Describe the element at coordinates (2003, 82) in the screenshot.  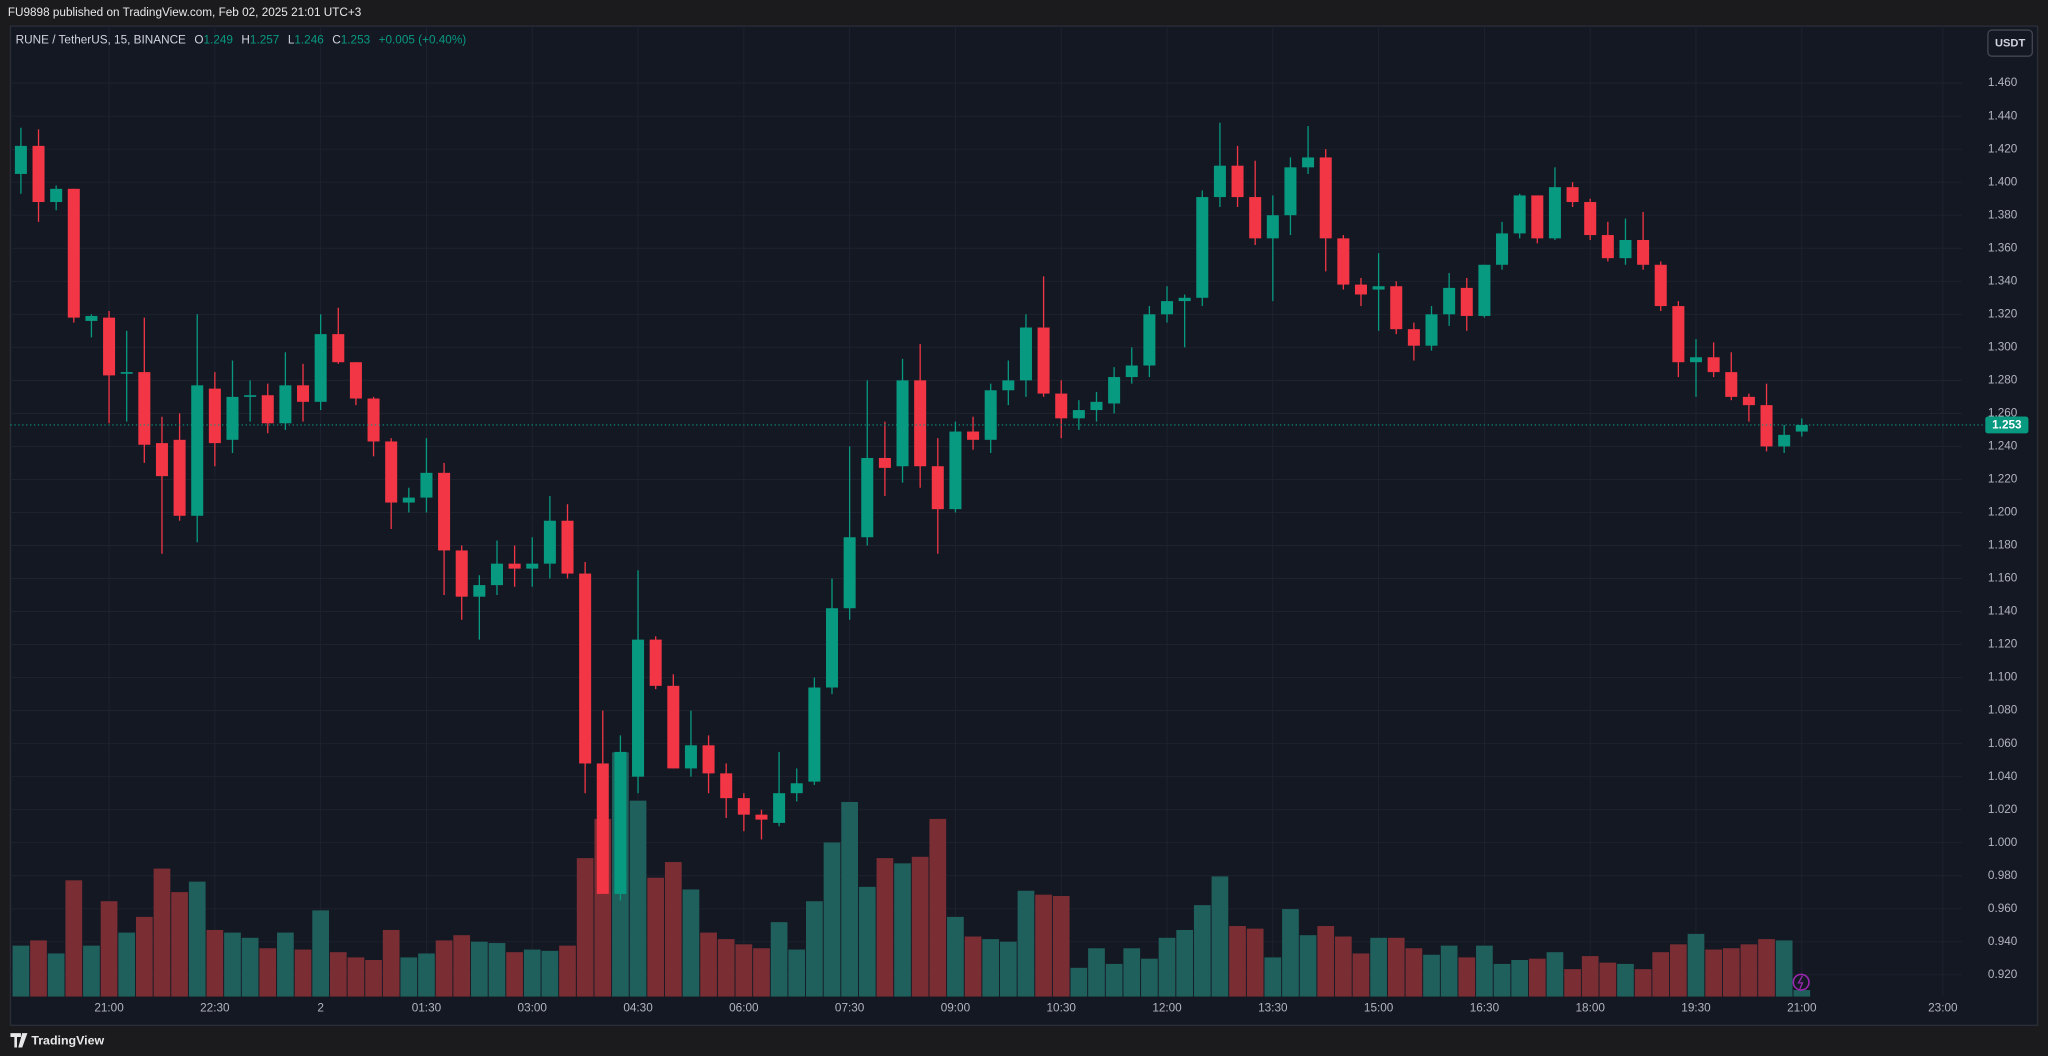
I see `y-tick-label: 1.460` at that location.